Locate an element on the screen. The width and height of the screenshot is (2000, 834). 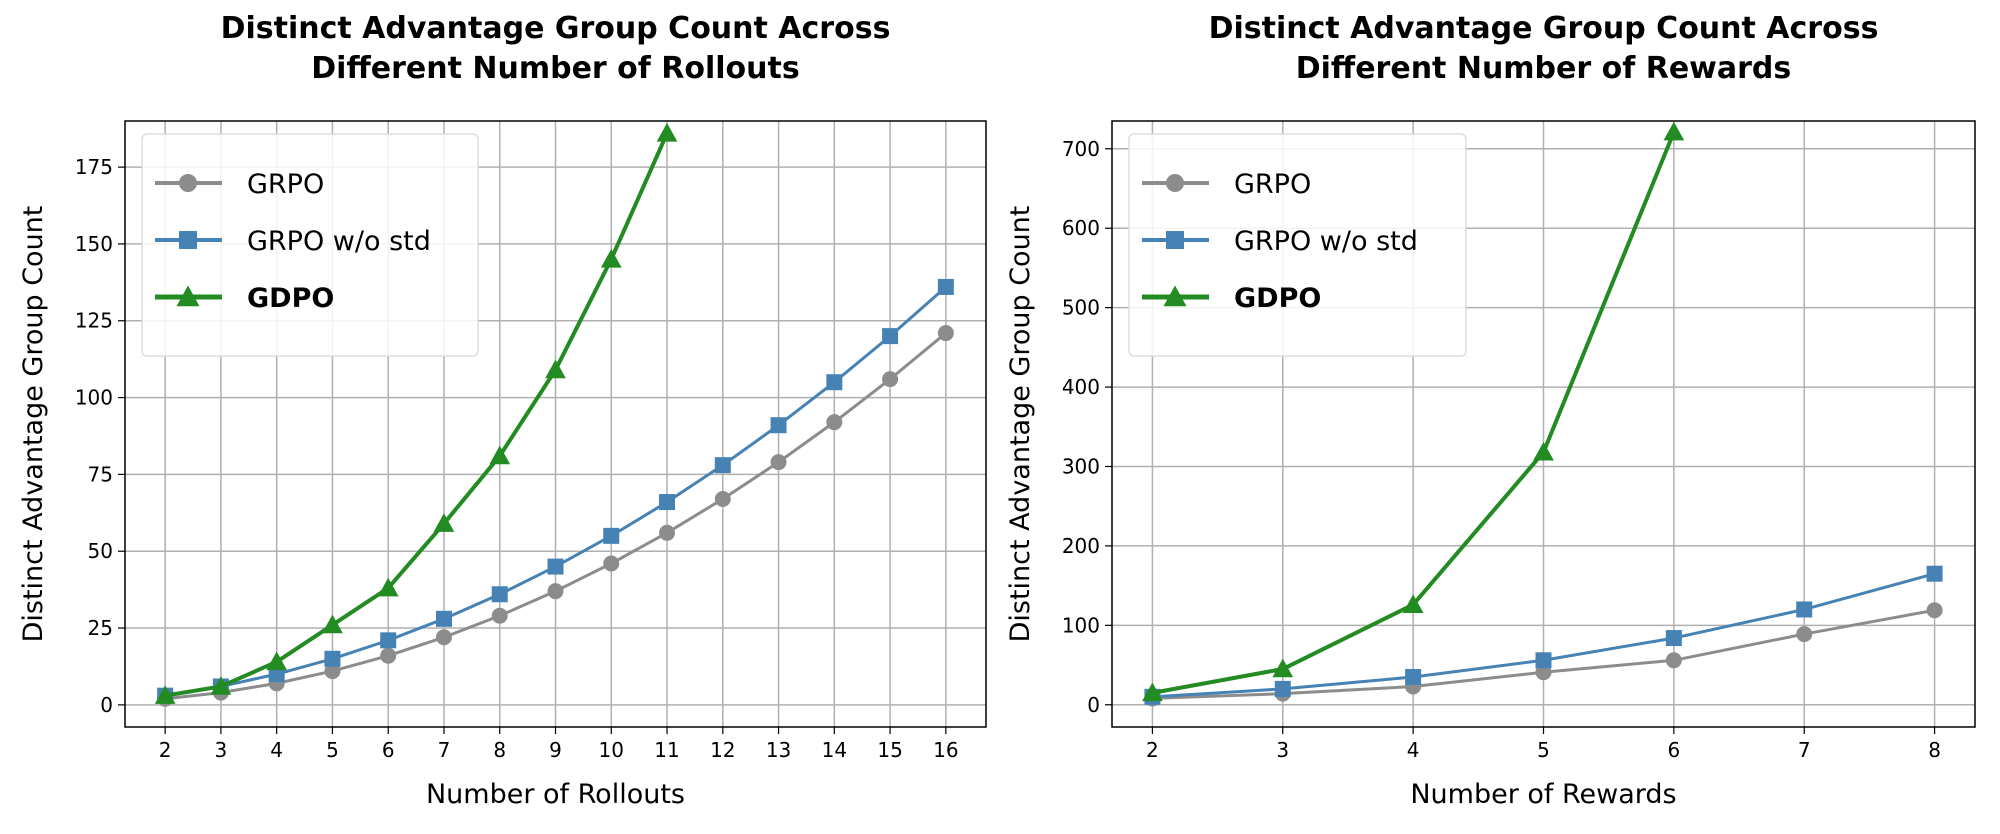
y-axis-label: Distinct Advantage Group Count is located at coordinates (1020, 424).